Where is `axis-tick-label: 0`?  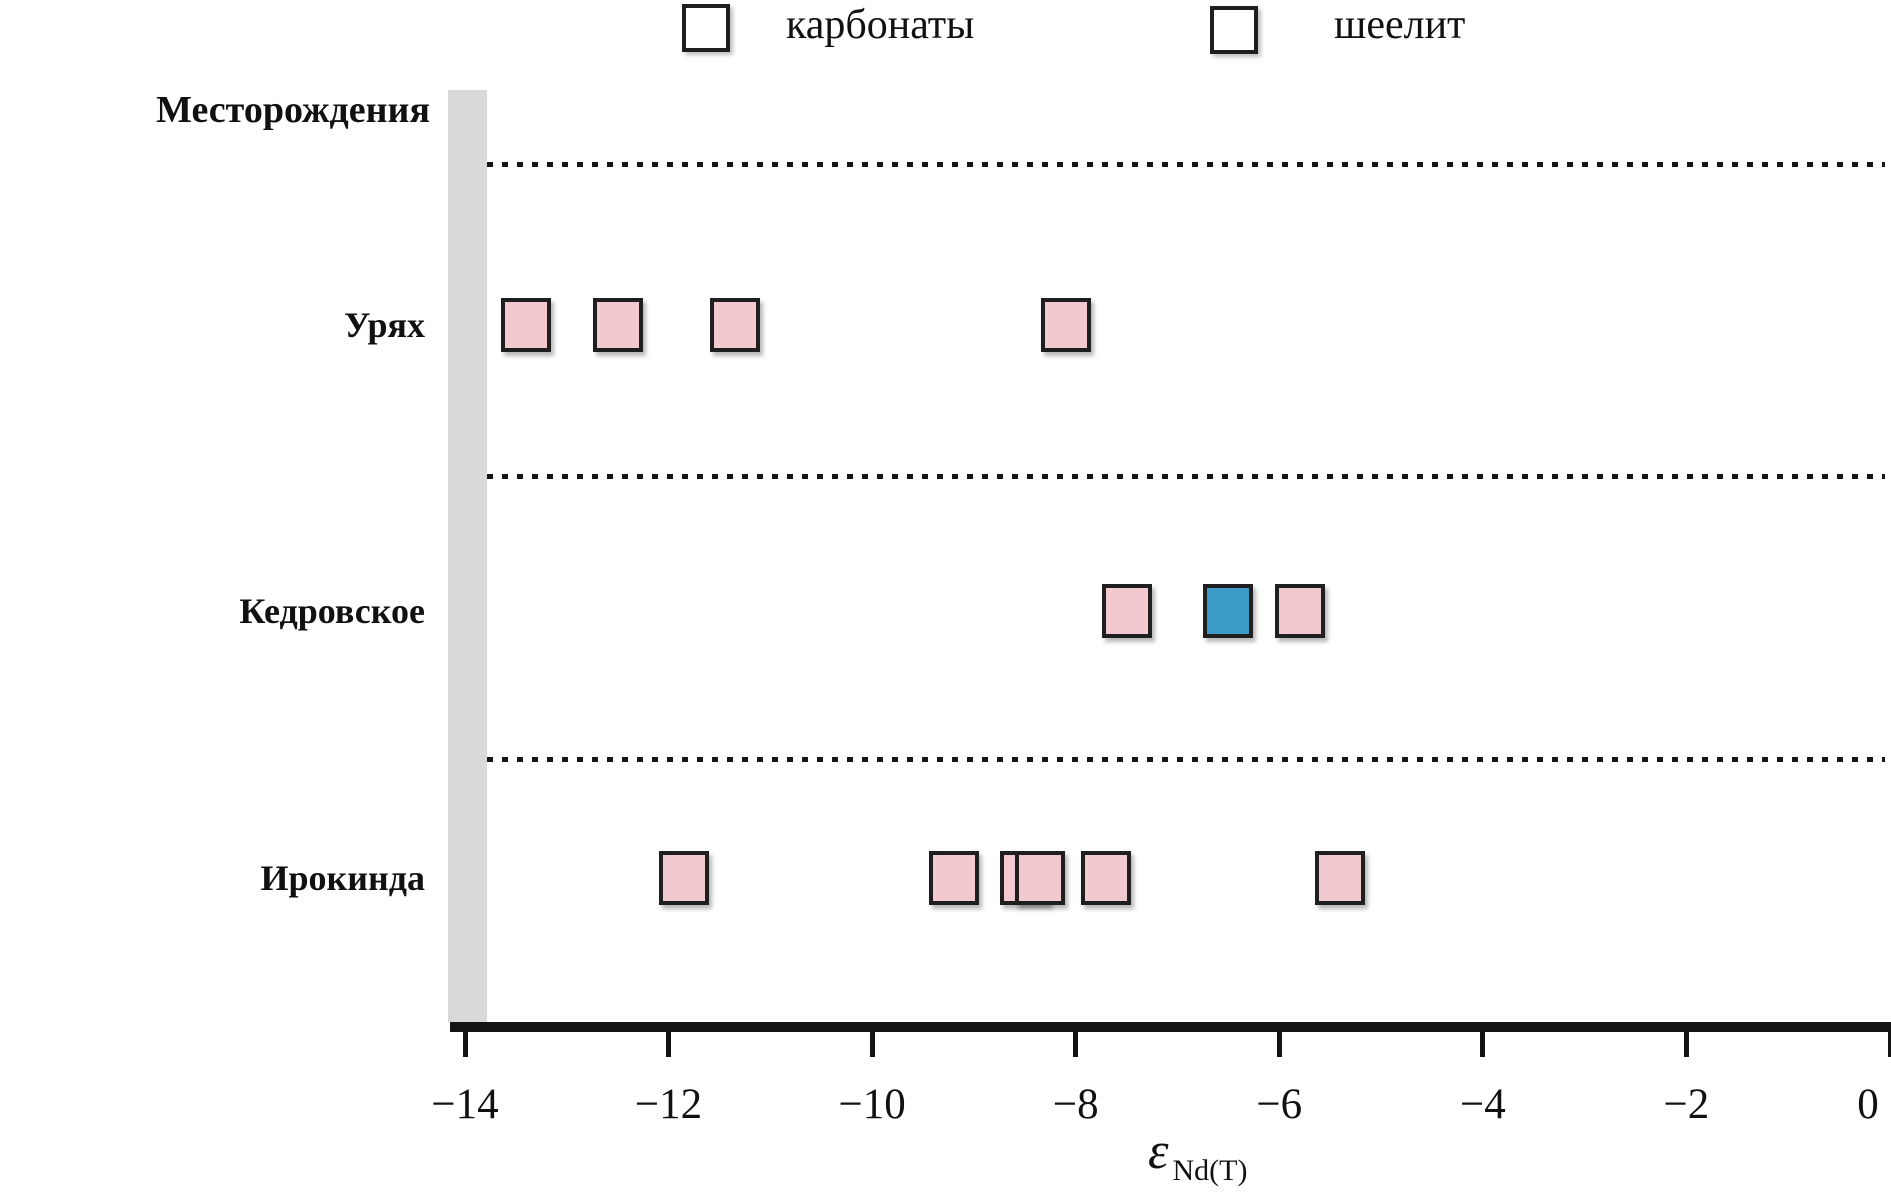 axis-tick-label: 0 is located at coordinates (1868, 1104).